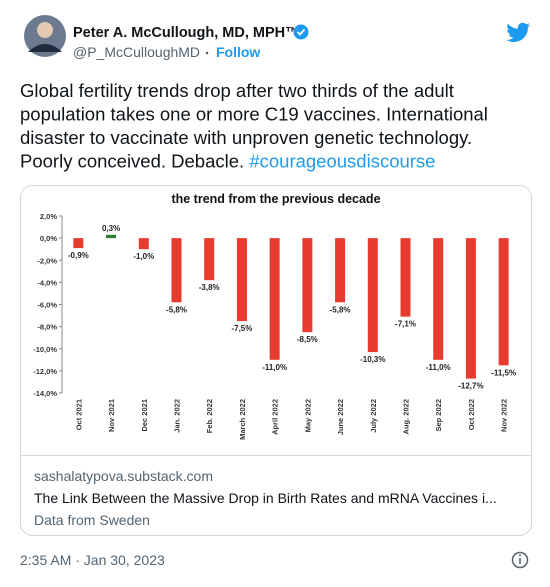  Describe the element at coordinates (504, 415) in the screenshot. I see `x-tick-label: Nov 2022` at that location.